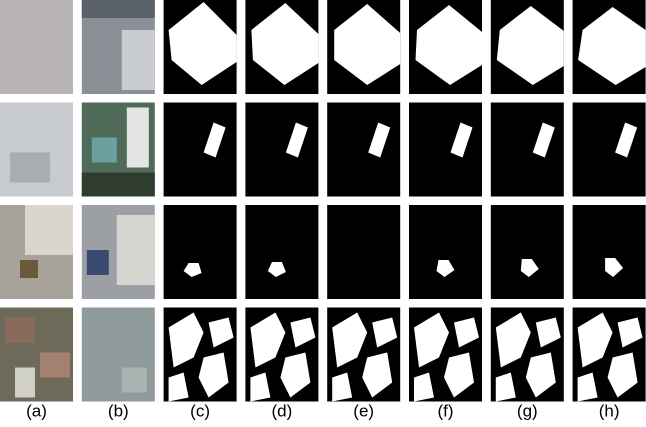 The width and height of the screenshot is (646, 427). I want to click on subfigure-label: (f), so click(445, 410).